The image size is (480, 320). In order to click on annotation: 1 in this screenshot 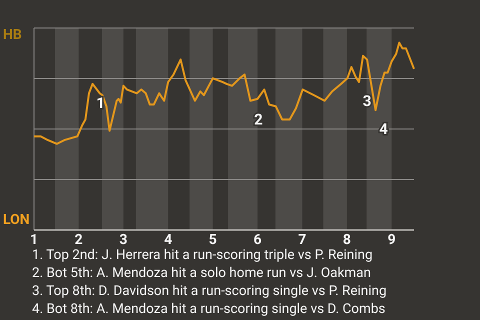, I will do `click(100, 103)`.